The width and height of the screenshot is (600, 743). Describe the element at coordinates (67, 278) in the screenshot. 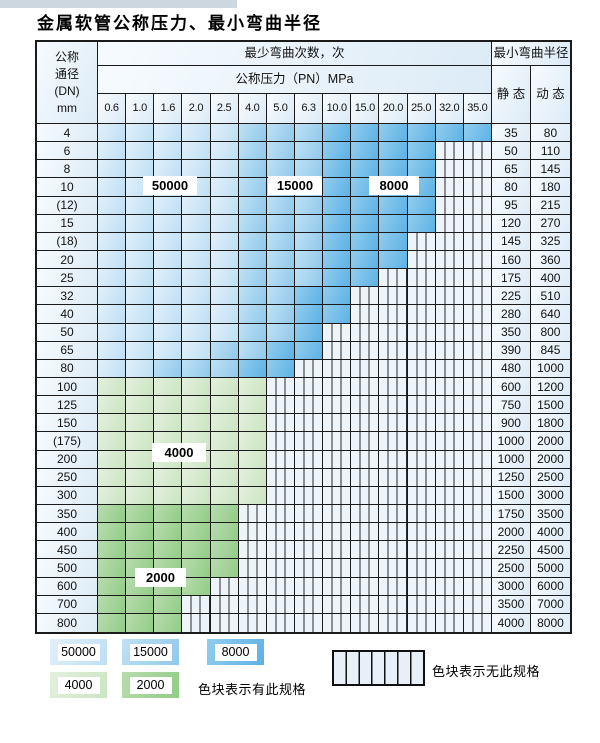

I see `dn-cell: 25` at that location.